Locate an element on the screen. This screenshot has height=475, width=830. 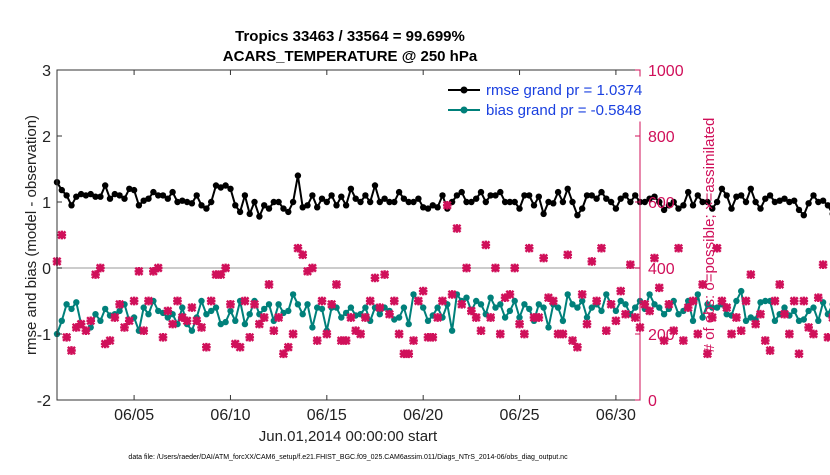
y-tick-label-right: 0 is located at coordinates (652, 401).